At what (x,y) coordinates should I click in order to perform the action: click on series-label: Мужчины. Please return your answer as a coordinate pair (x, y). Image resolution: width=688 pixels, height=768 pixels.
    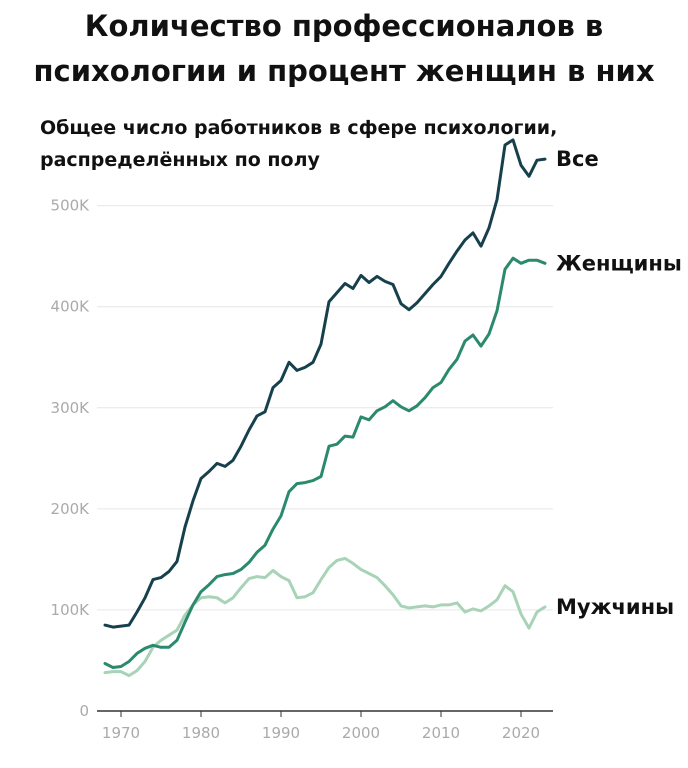
    Looking at the image, I should click on (615, 607).